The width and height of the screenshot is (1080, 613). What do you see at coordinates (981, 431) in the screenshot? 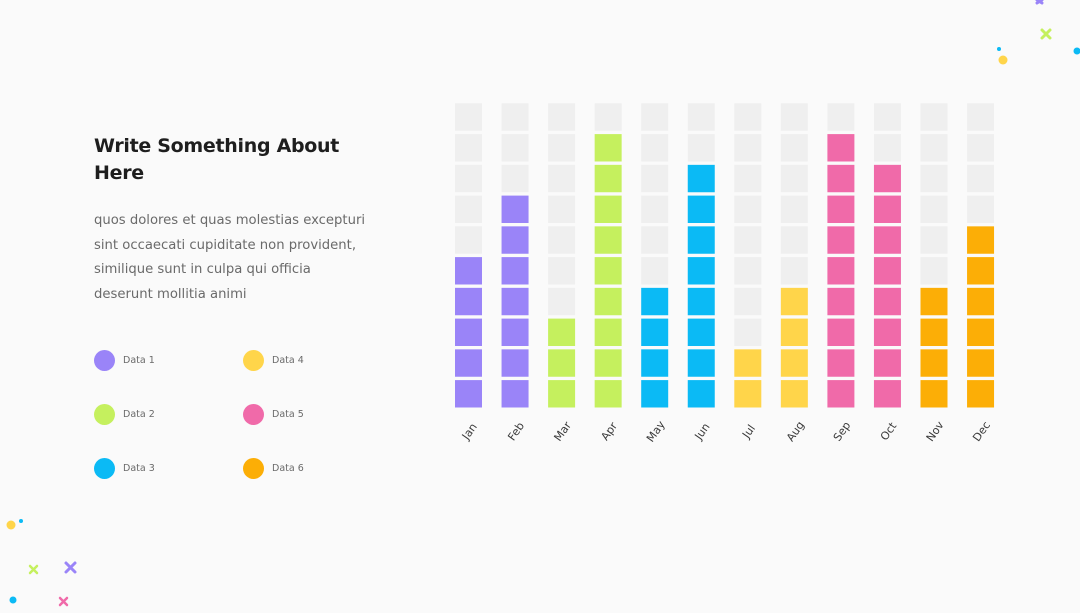
I see `x-tick-label: Dec` at bounding box center [981, 431].